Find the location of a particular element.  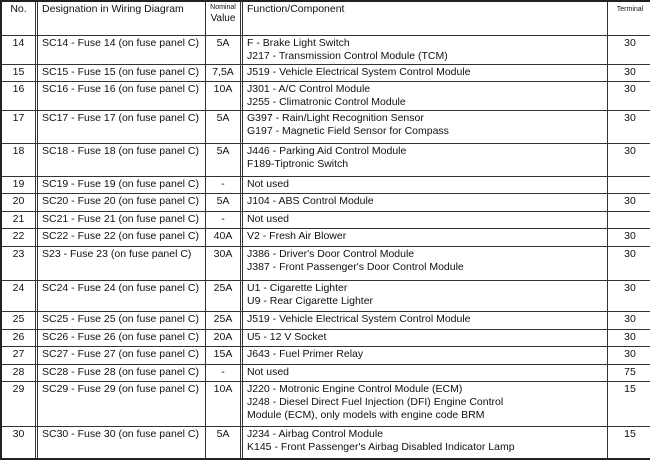

cell-no: 20 is located at coordinates (18, 202).